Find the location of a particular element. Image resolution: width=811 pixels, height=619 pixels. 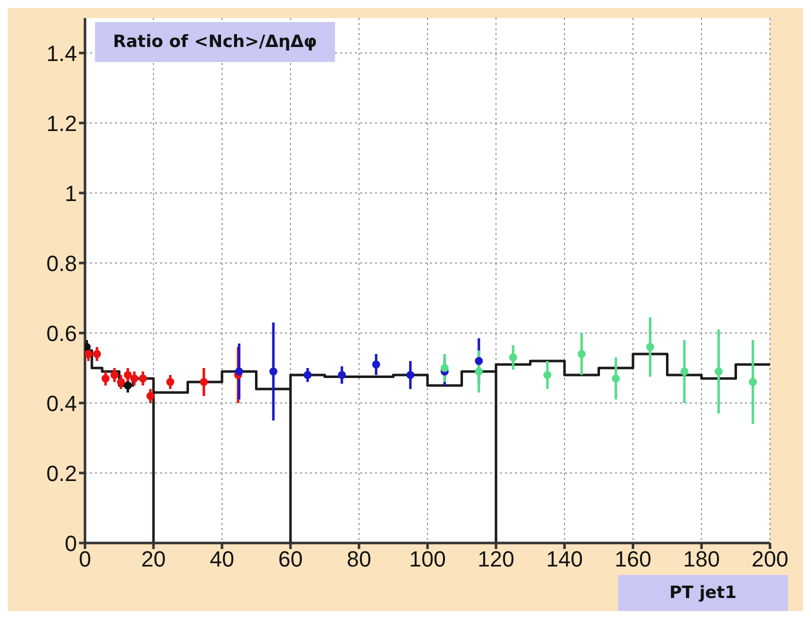

y-tick-label: 0.2 is located at coordinates (61, 473).